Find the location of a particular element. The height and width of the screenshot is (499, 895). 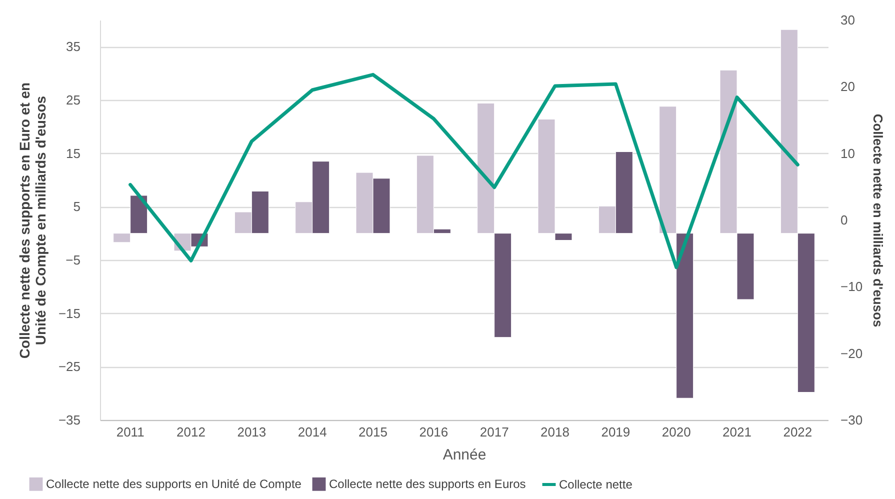

y-tick-label: −5 is located at coordinates (73, 260).